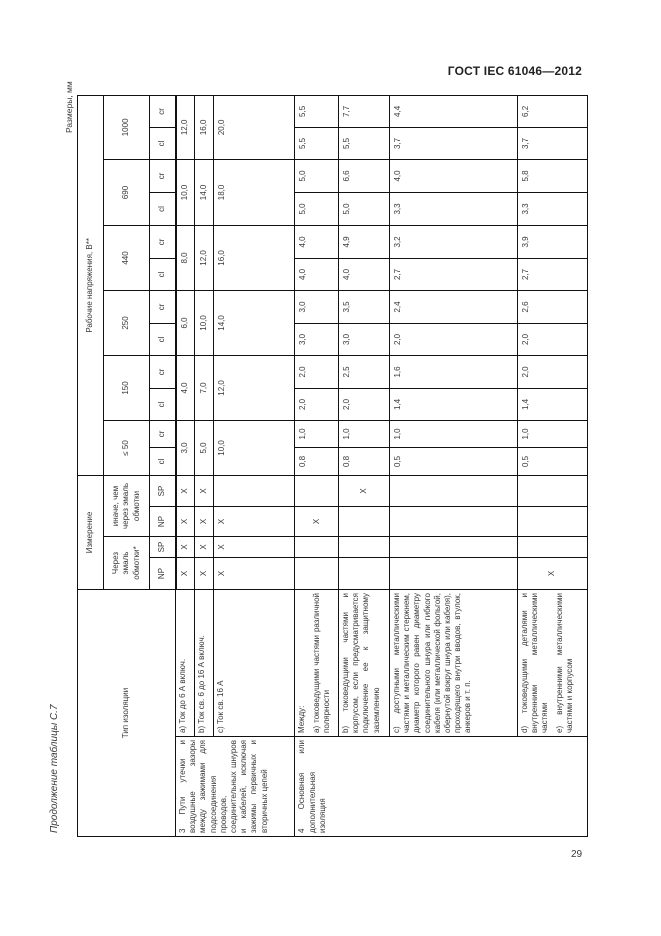 This screenshot has height=936, width=661. I want to click on clearance-value: 3,0, so click(185, 448).